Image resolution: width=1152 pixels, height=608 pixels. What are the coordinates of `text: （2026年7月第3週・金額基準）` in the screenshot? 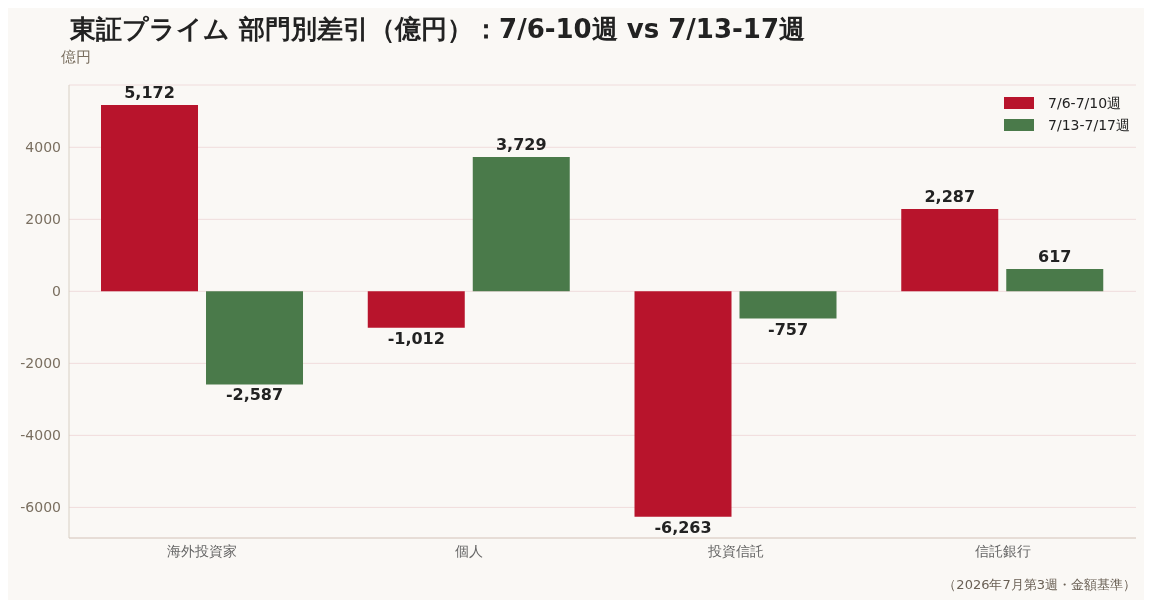 It's located at (1039, 585).